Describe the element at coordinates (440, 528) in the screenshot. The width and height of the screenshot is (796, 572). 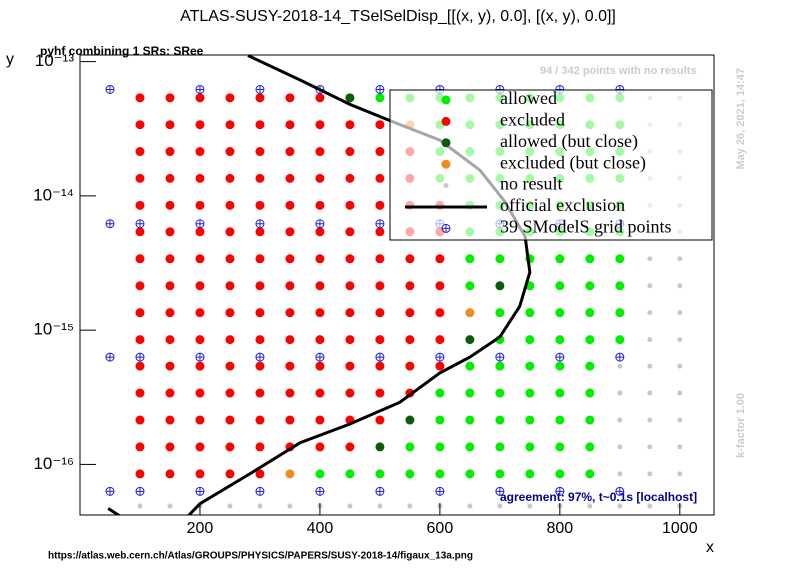
I see `x-tick-label: 600` at that location.